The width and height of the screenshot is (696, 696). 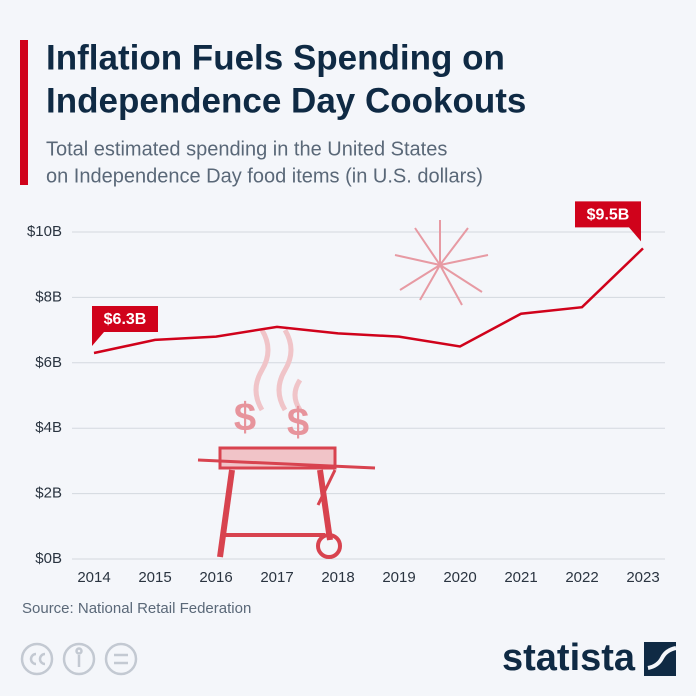 I want to click on x-tick-label: 2015, so click(x=154, y=577).